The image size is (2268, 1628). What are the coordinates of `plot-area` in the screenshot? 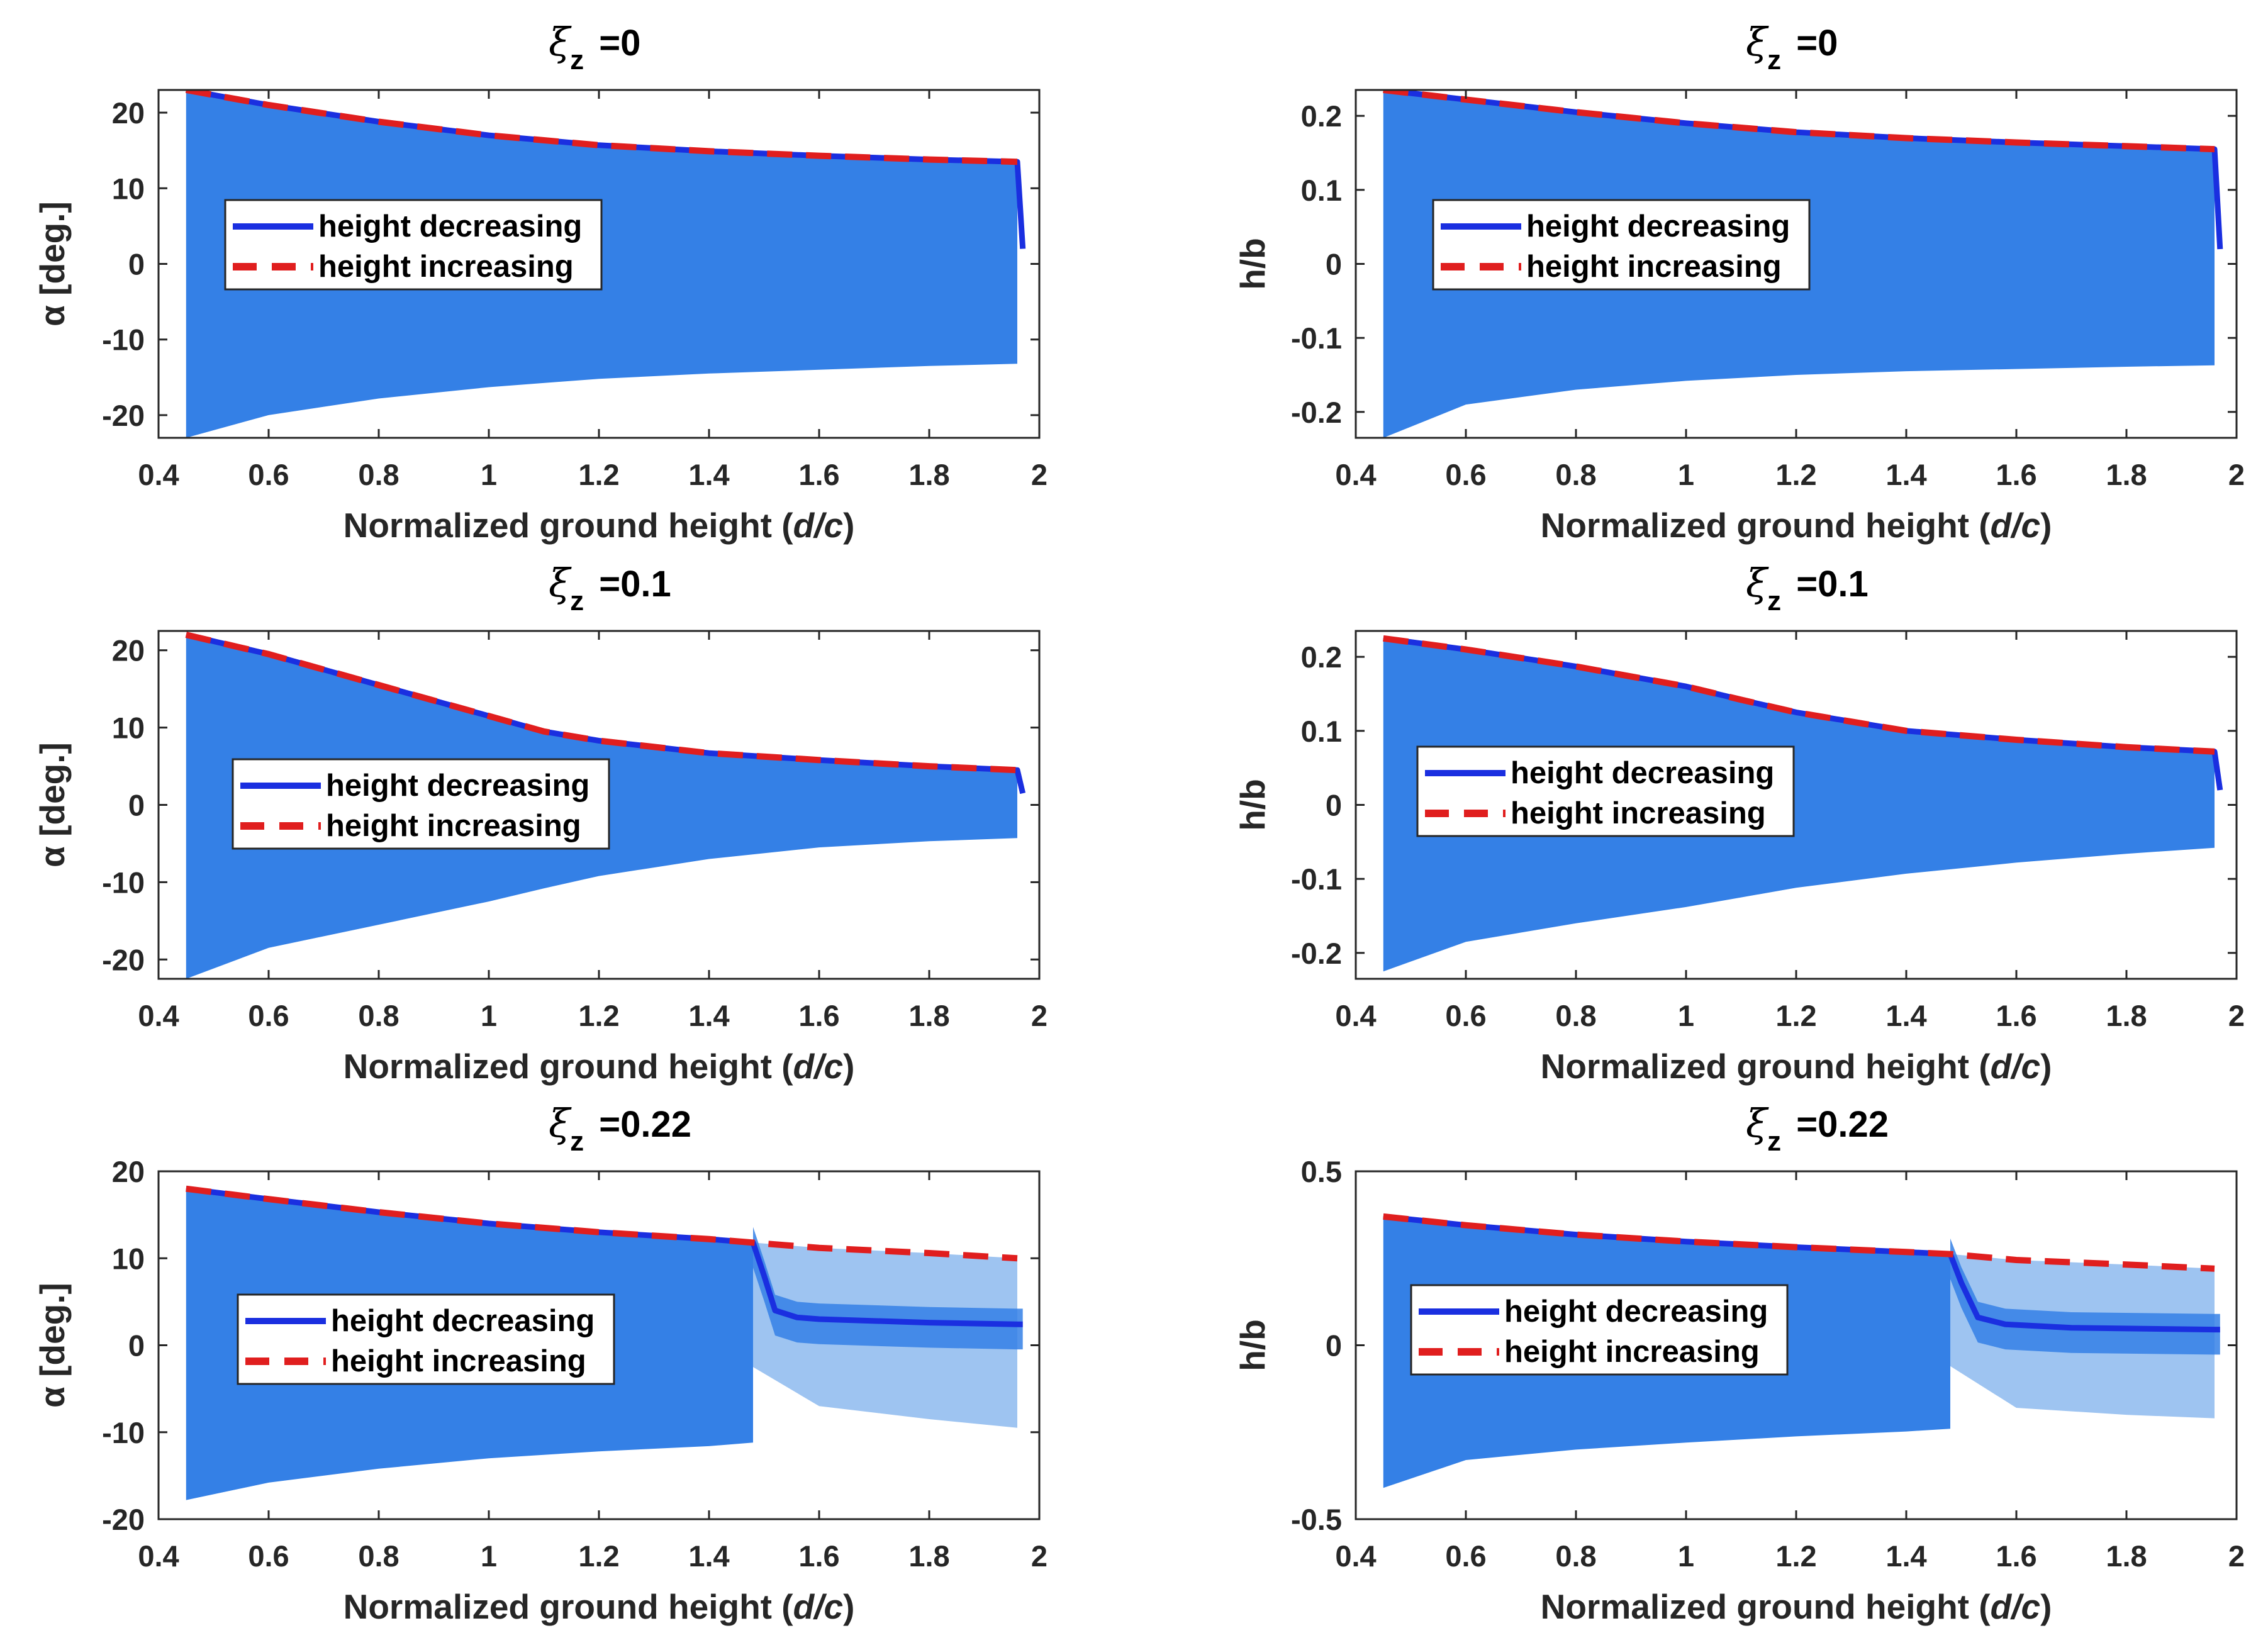 It's located at (1803, 803).